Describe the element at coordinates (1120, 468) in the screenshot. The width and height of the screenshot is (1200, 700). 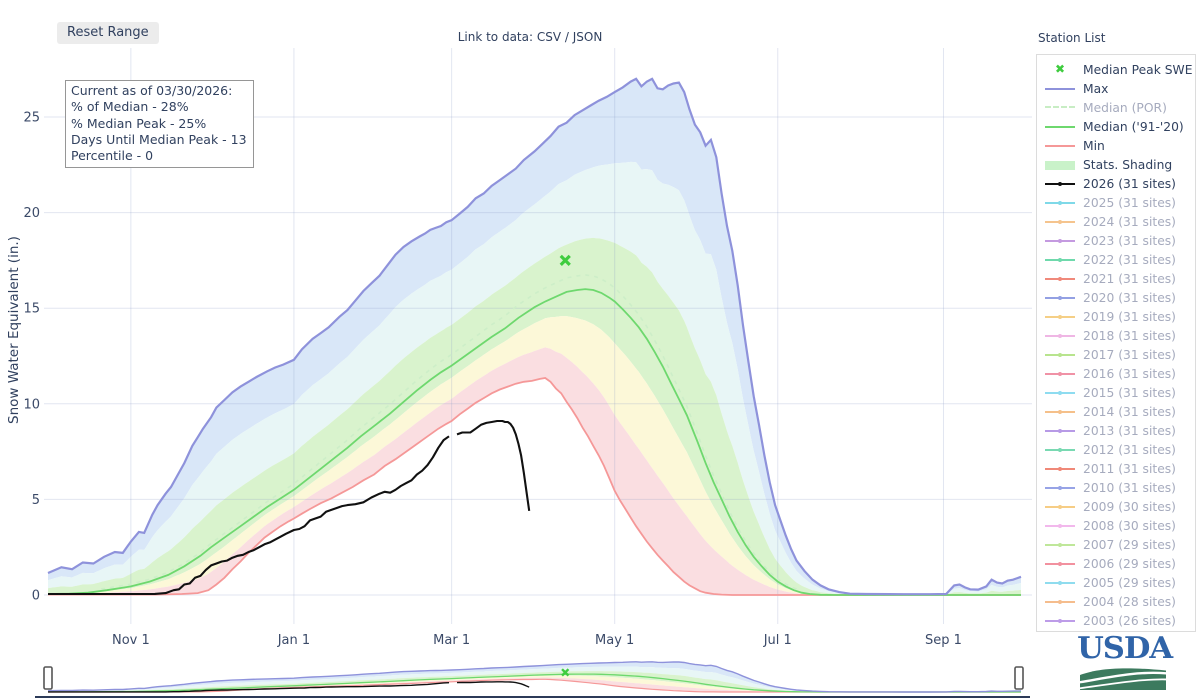
I see `legend-item-2011: 2011 (31 sites)` at that location.